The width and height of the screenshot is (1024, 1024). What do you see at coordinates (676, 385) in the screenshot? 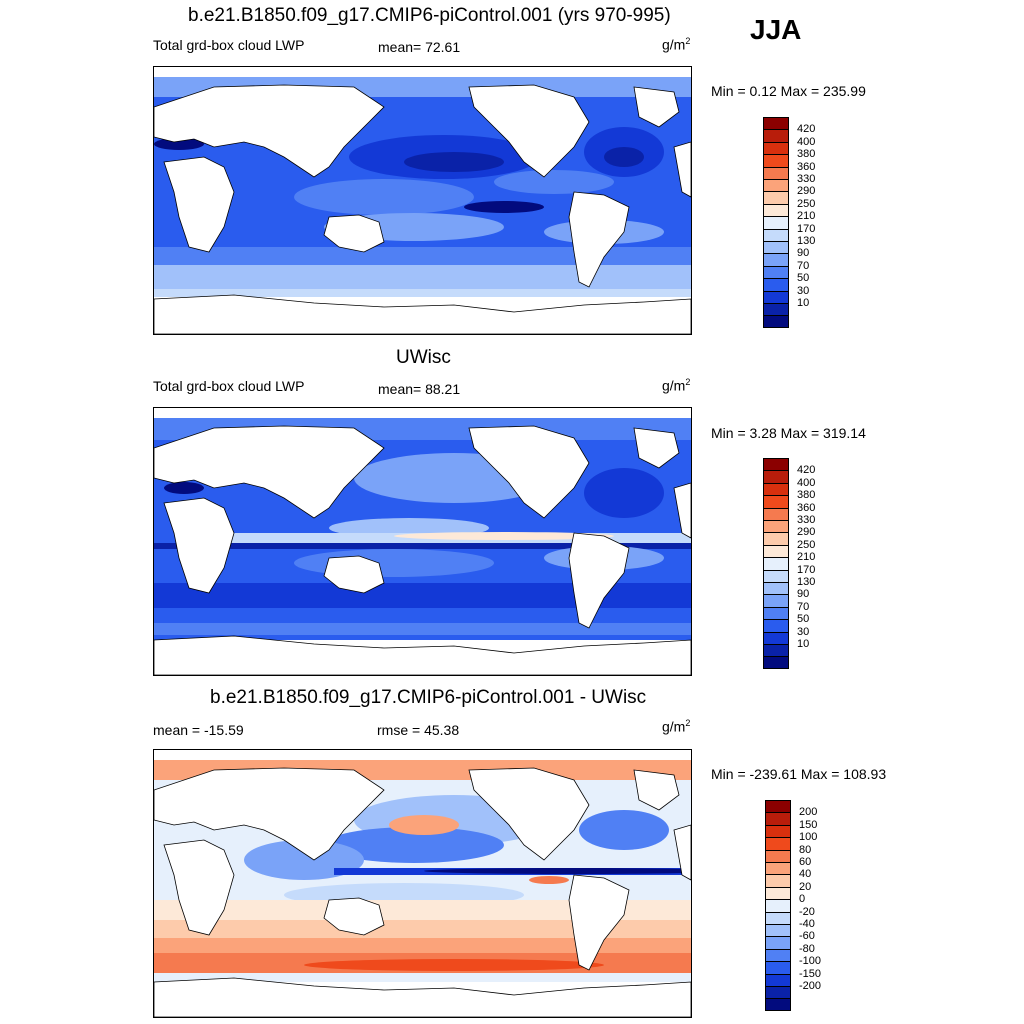
I see `panel-2-unit-label: g/m2` at bounding box center [676, 385].